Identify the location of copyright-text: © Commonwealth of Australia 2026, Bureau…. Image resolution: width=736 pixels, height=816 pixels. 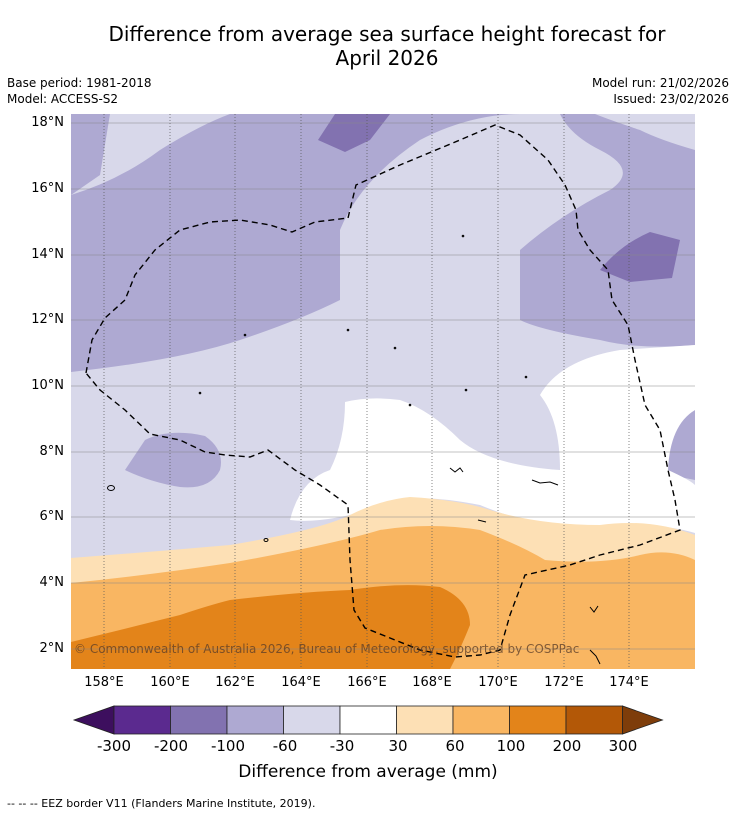
(327, 649).